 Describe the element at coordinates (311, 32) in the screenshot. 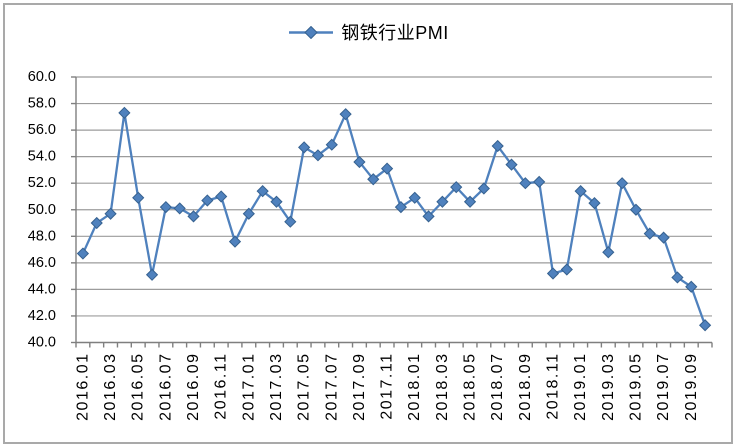

I see `series-marker-icon` at that location.